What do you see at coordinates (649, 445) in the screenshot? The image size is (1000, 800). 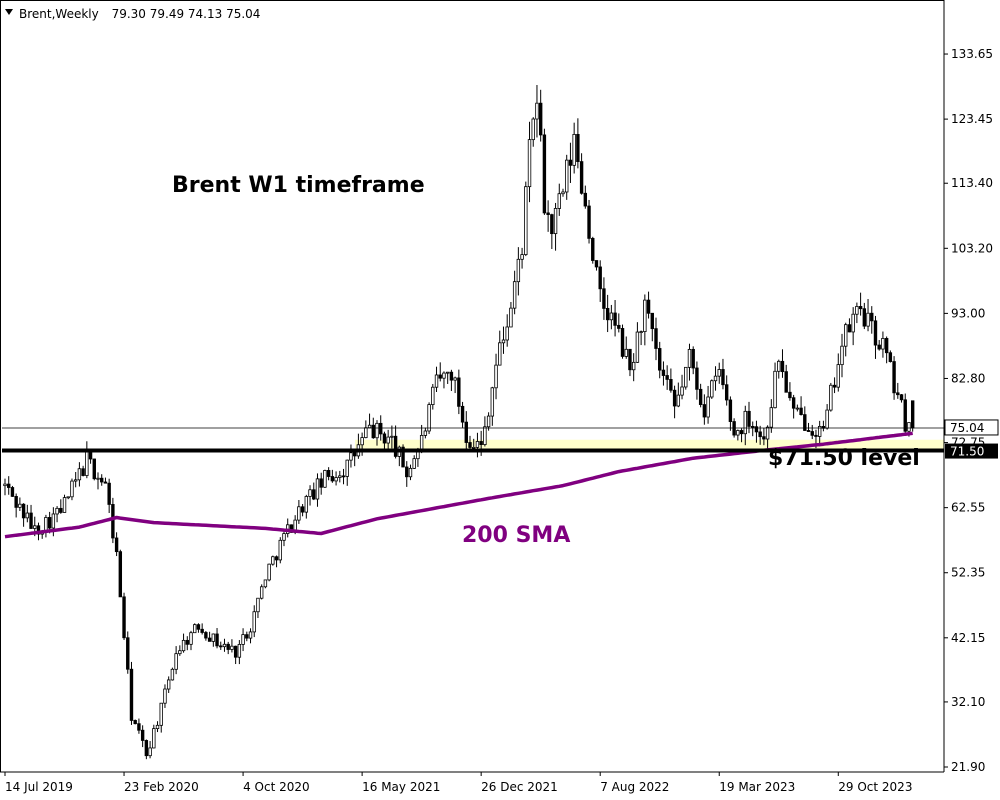 I see `support-zone` at bounding box center [649, 445].